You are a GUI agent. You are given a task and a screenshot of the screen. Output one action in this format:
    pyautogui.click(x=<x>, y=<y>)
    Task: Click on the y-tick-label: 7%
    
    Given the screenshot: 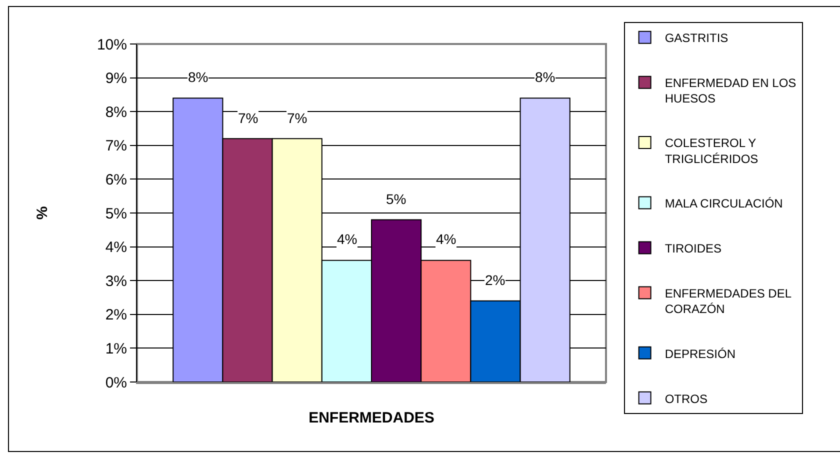 What is the action you would take?
    pyautogui.click(x=116, y=146)
    